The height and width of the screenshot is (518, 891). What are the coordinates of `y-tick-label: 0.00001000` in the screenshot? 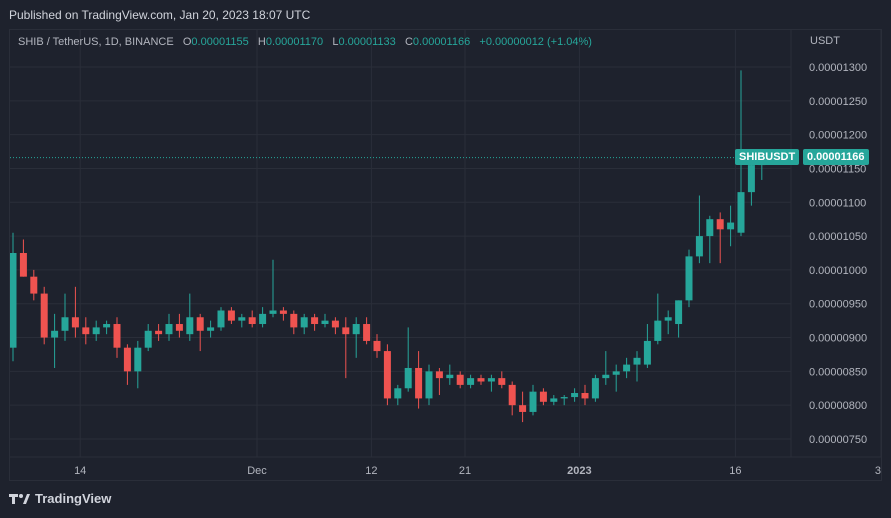 It's located at (838, 271).